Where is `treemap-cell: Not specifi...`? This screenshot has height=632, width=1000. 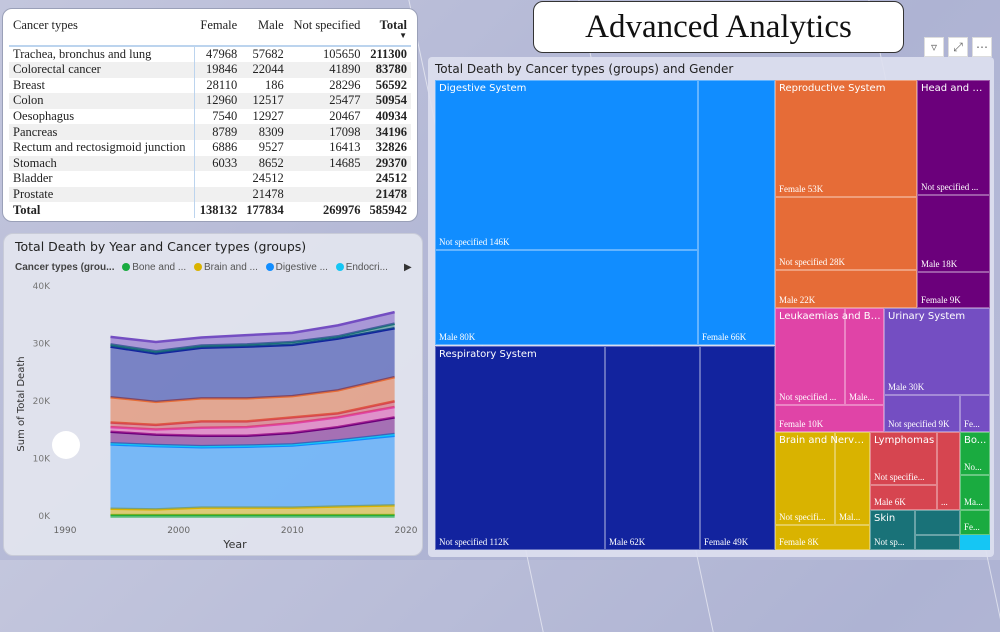 treemap-cell: Not specifi... is located at coordinates (805, 478).